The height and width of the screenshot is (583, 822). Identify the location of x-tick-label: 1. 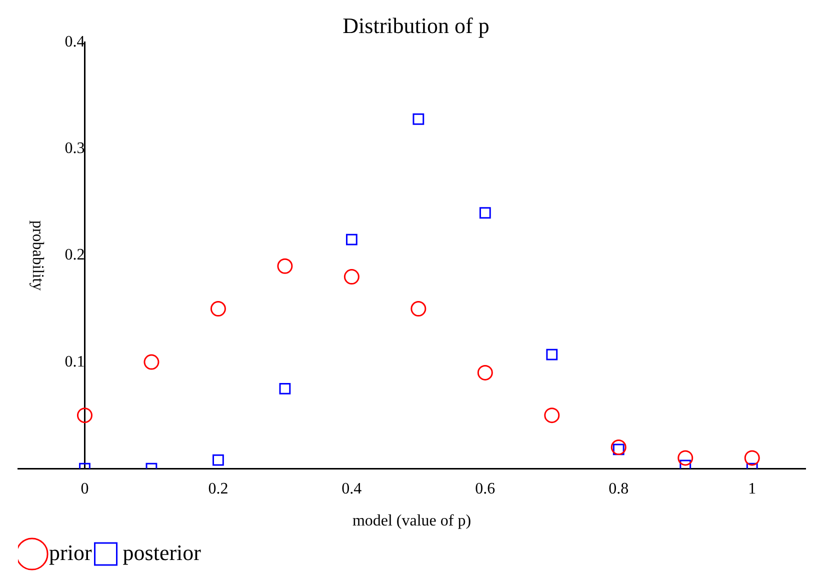
(752, 489).